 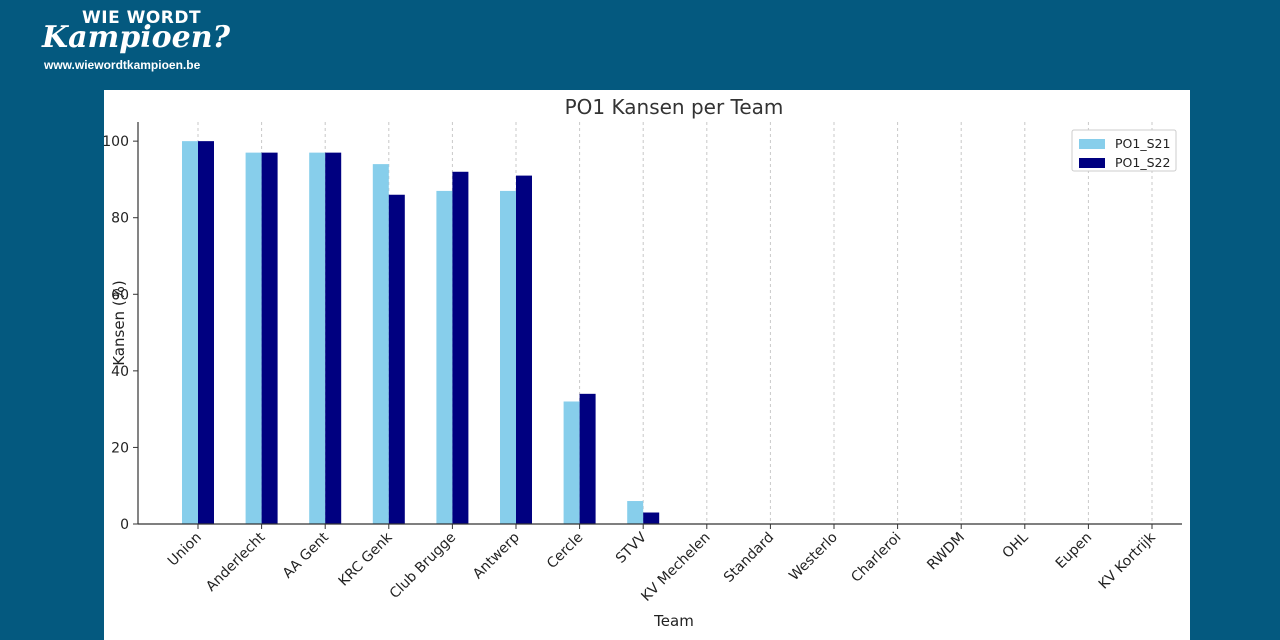 What do you see at coordinates (116, 142) in the screenshot?
I see `y-tick-label: 100` at bounding box center [116, 142].